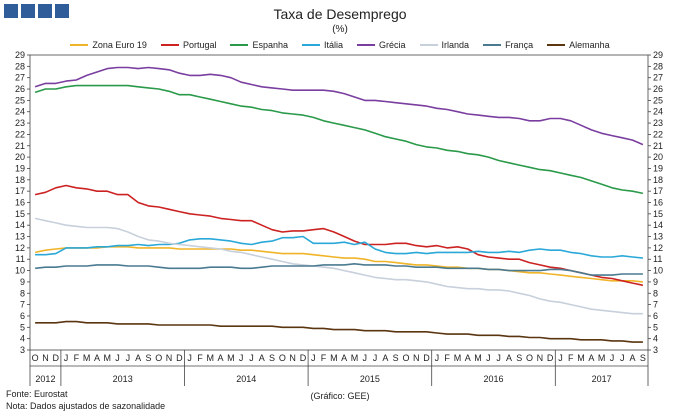 The width and height of the screenshot is (680, 416). Describe the element at coordinates (22, 282) in the screenshot. I see `y-tick-label-left: 9` at that location.